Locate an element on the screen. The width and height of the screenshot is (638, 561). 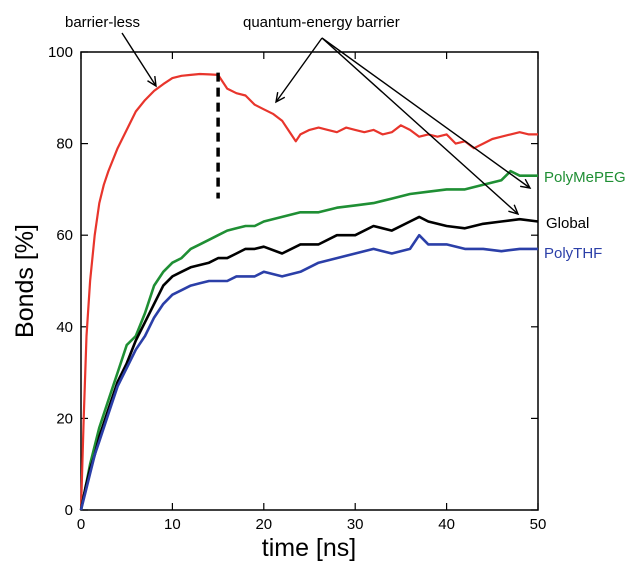
x-tick-label: 0 is located at coordinates (81, 524).